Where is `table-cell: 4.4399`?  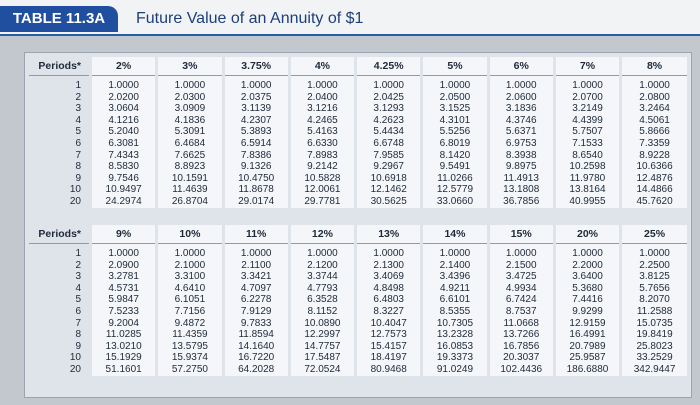 table-cell: 4.4399 is located at coordinates (586, 120).